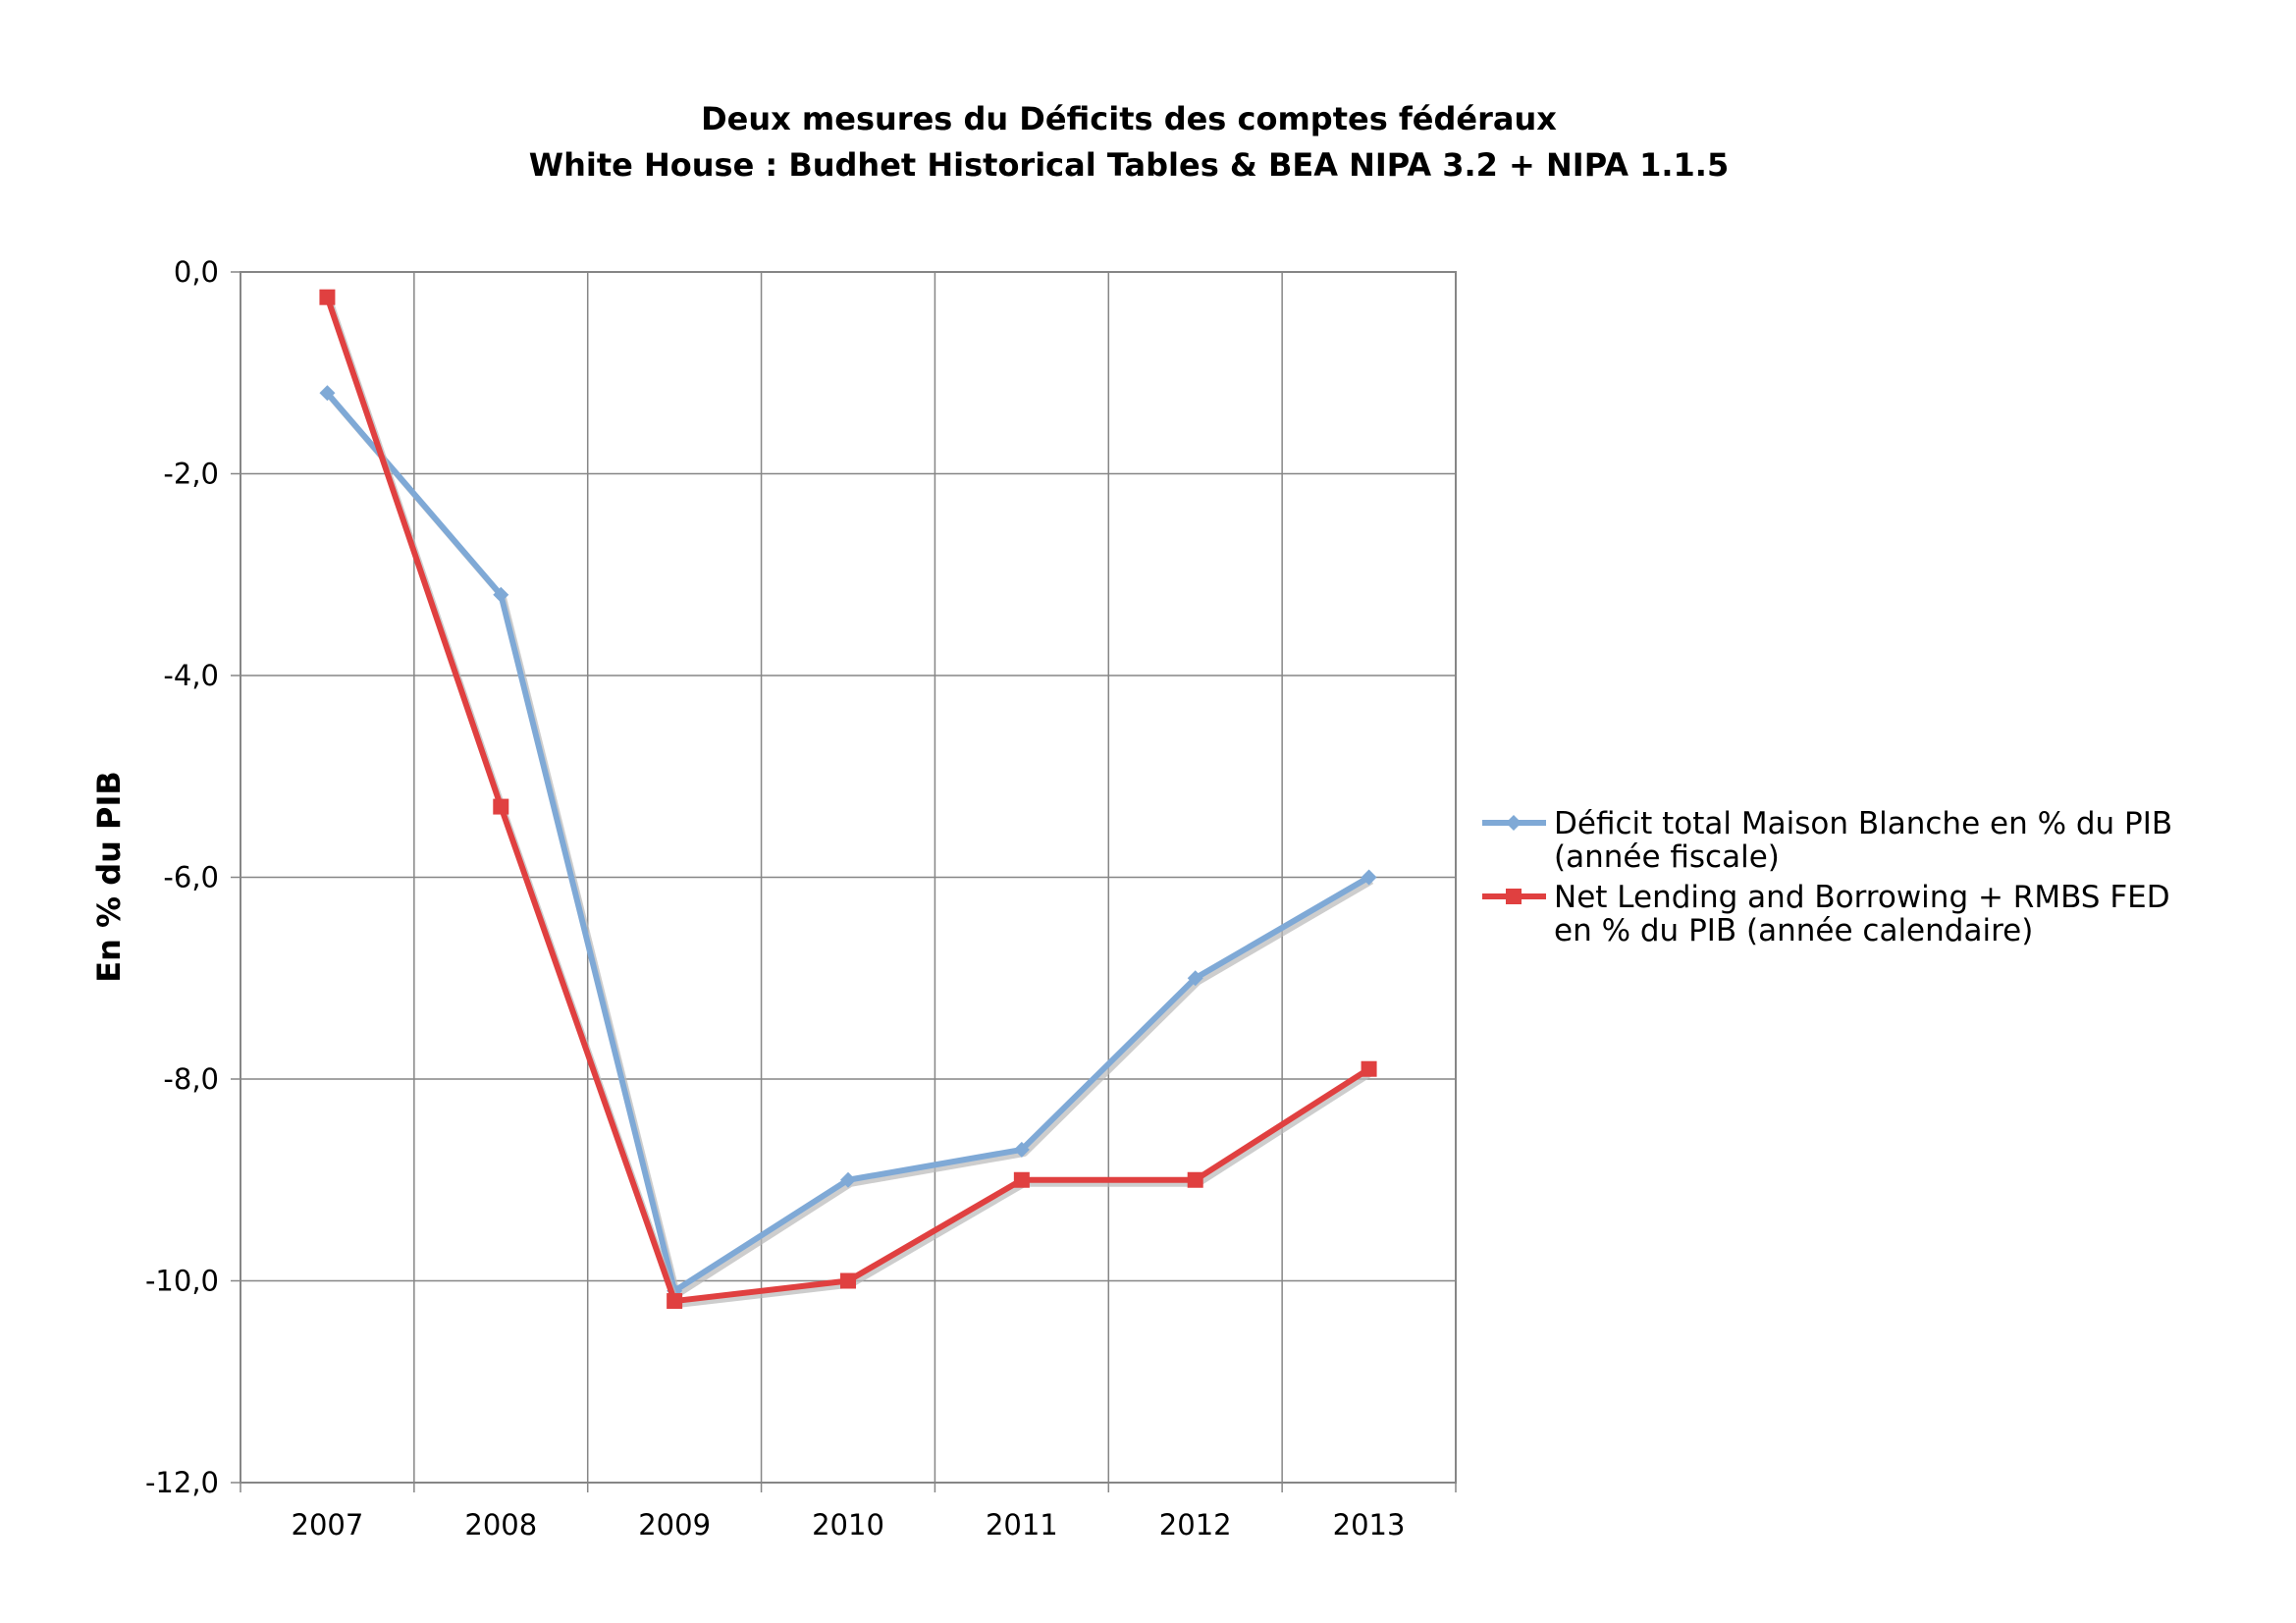 The height and width of the screenshot is (1623, 2296). What do you see at coordinates (848, 1525) in the screenshot?
I see `x-tick-label: 2010` at bounding box center [848, 1525].